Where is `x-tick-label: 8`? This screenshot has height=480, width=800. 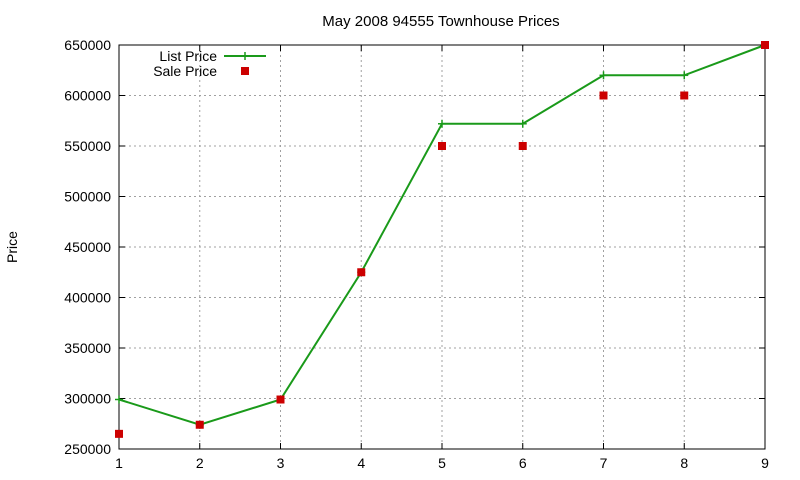
x-tick-label: 8 is located at coordinates (684, 463).